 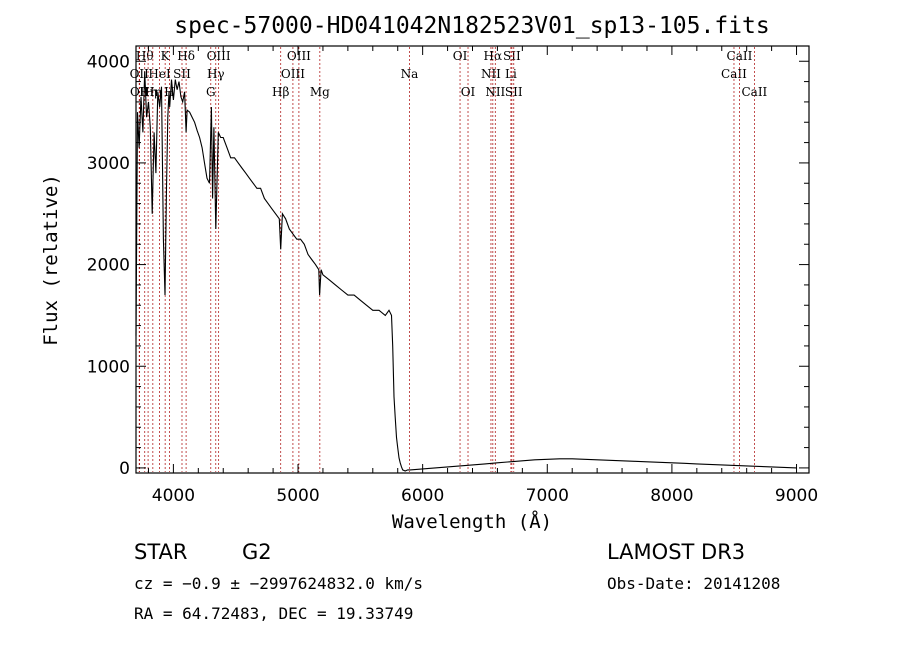 What do you see at coordinates (173, 496) in the screenshot?
I see `x-tick-label: 4000` at bounding box center [173, 496].